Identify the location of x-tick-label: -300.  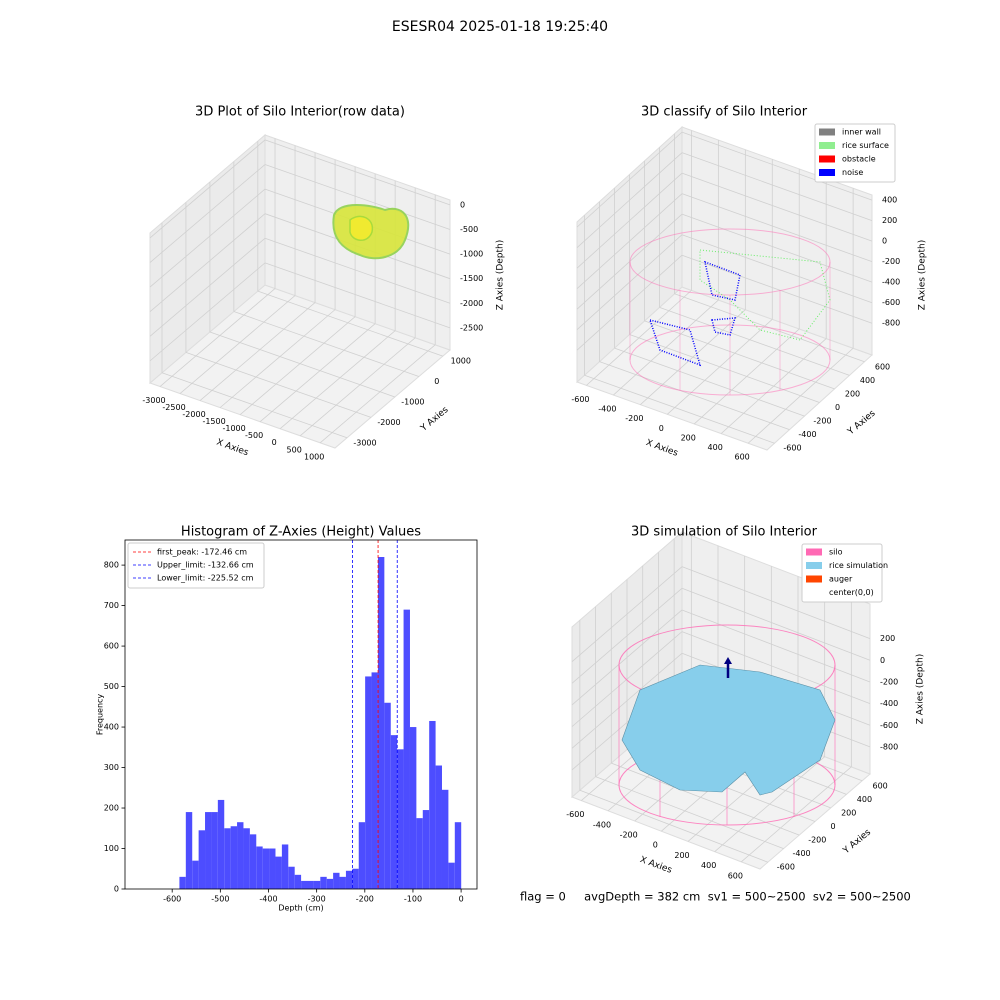
(317, 899).